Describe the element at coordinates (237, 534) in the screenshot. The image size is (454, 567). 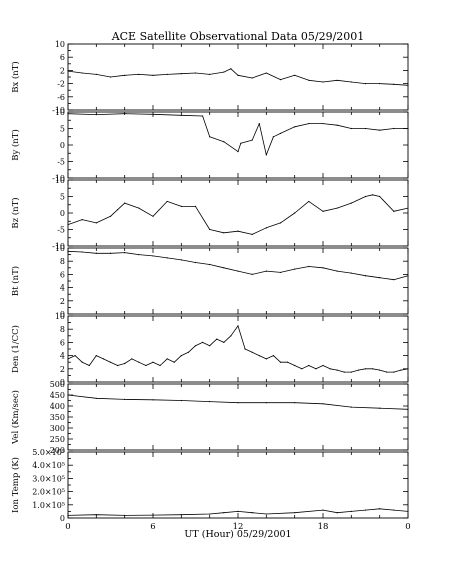
I see `x-axis-label: UT (Hour) 05/29/2001` at that location.